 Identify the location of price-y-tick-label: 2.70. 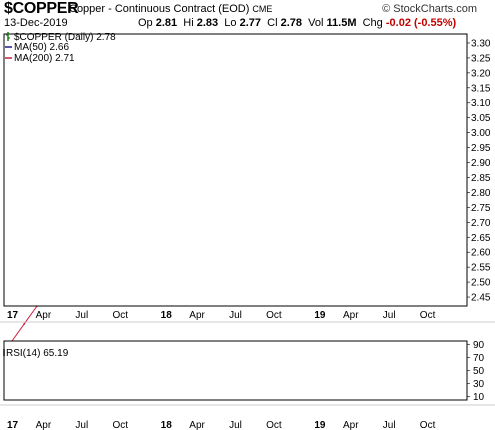
(481, 223).